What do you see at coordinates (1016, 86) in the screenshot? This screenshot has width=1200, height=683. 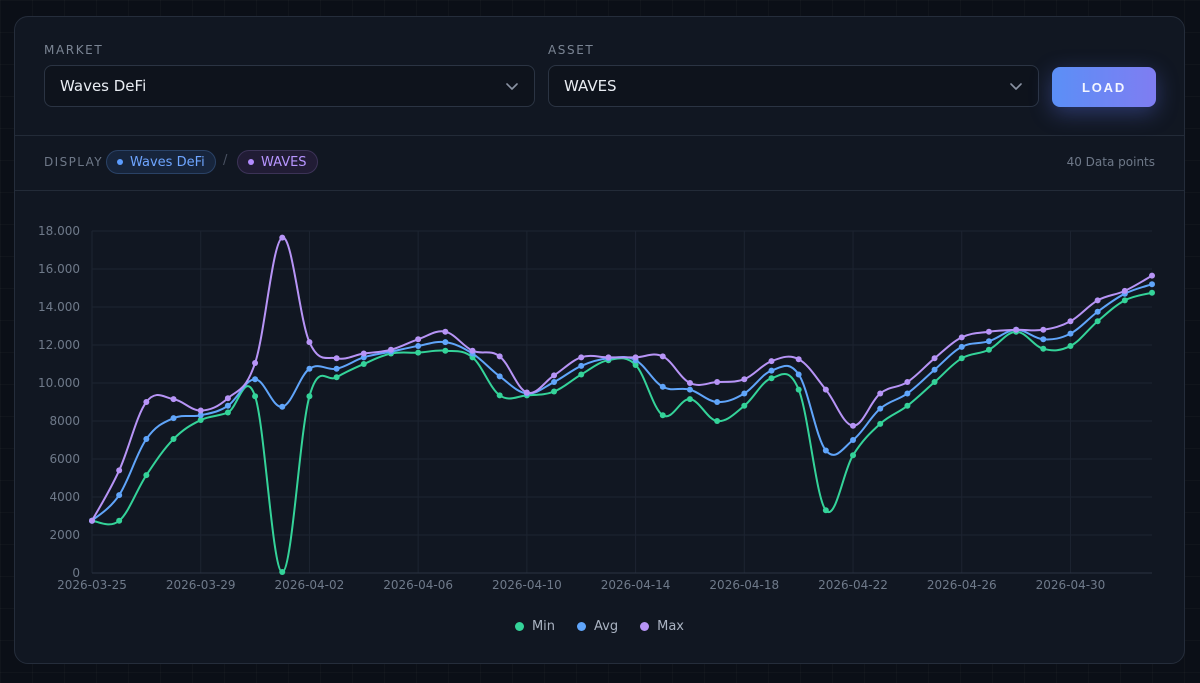 I see `chevron-down-icon` at bounding box center [1016, 86].